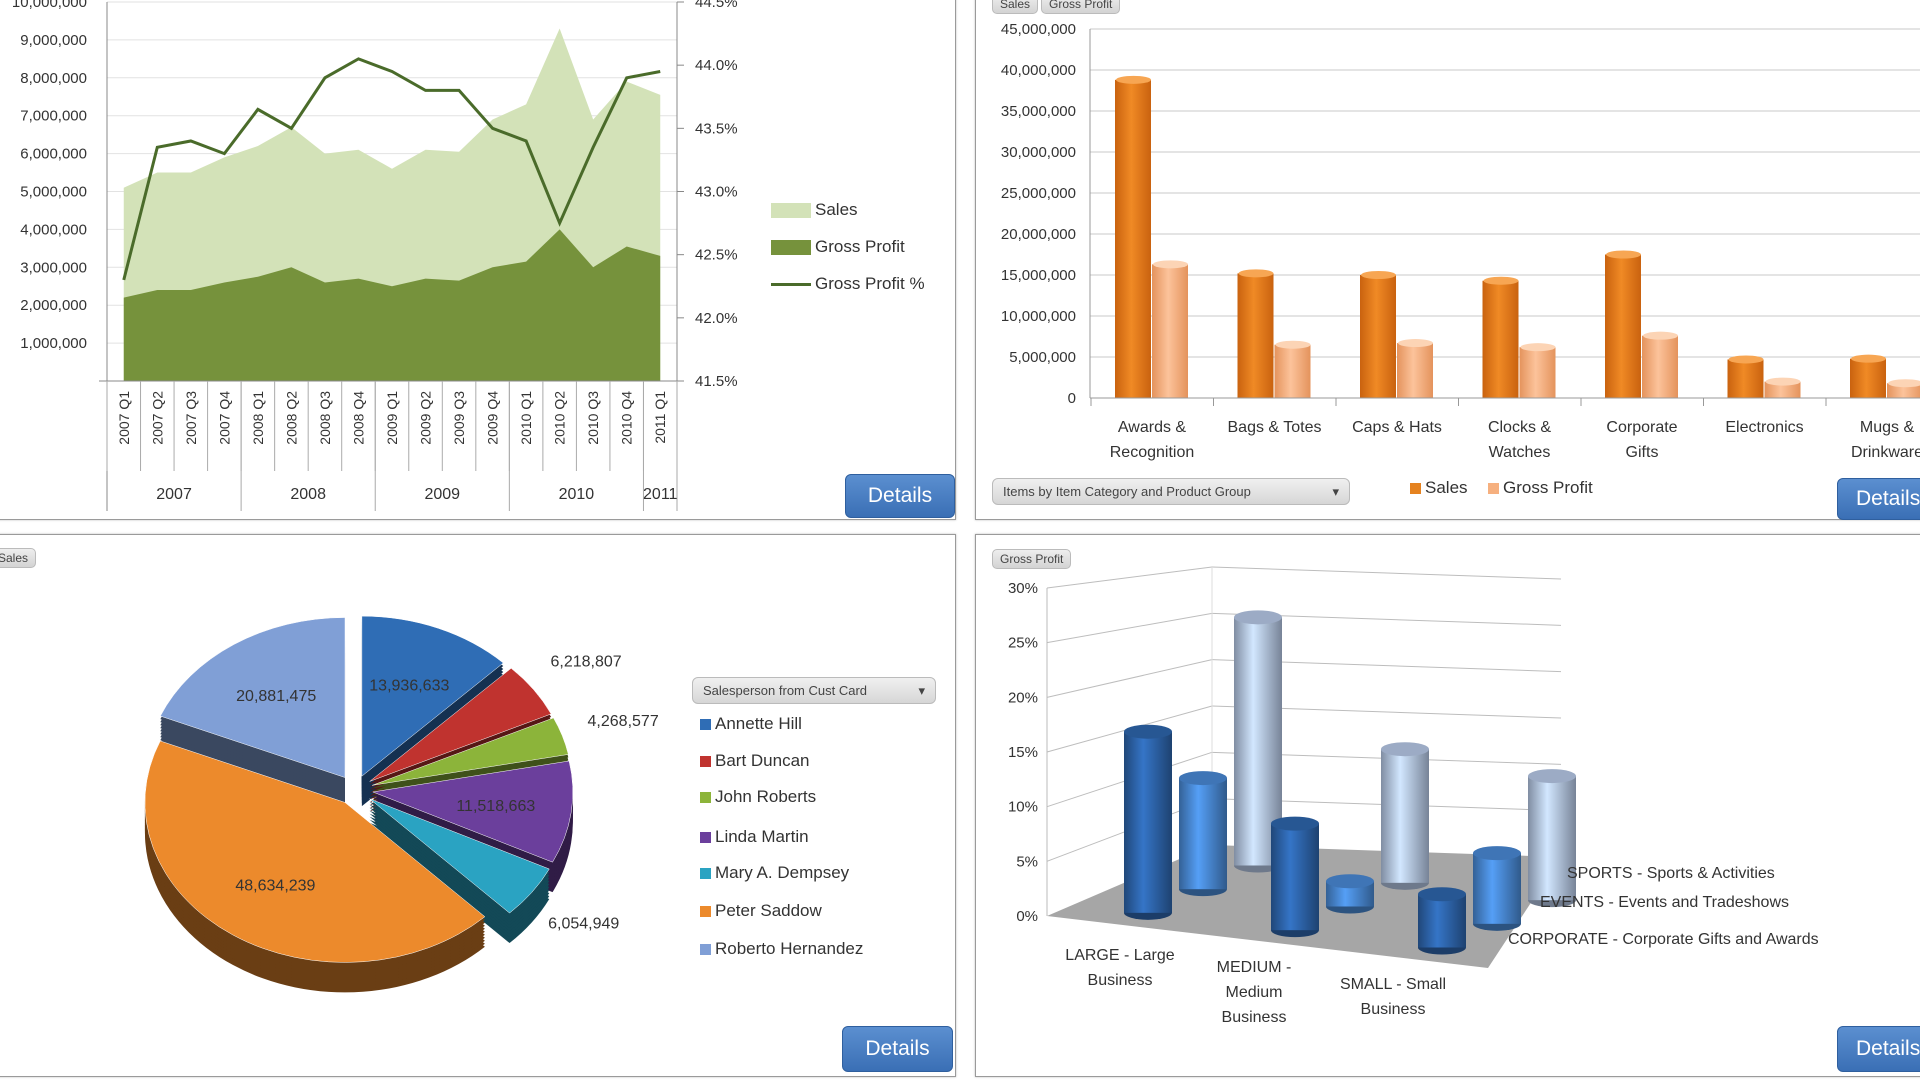 The image size is (1920, 1080). I want to click on y2-tick-label: 44.5%, so click(716, 5).